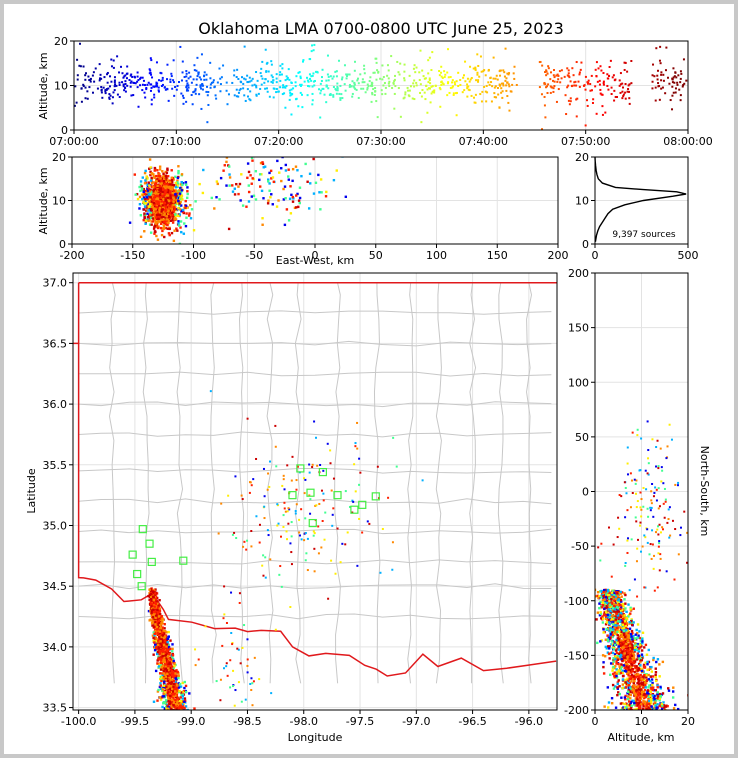 The width and height of the screenshot is (738, 758). Describe the element at coordinates (497, 255) in the screenshot. I see `ew-xtick-label: 150` at that location.